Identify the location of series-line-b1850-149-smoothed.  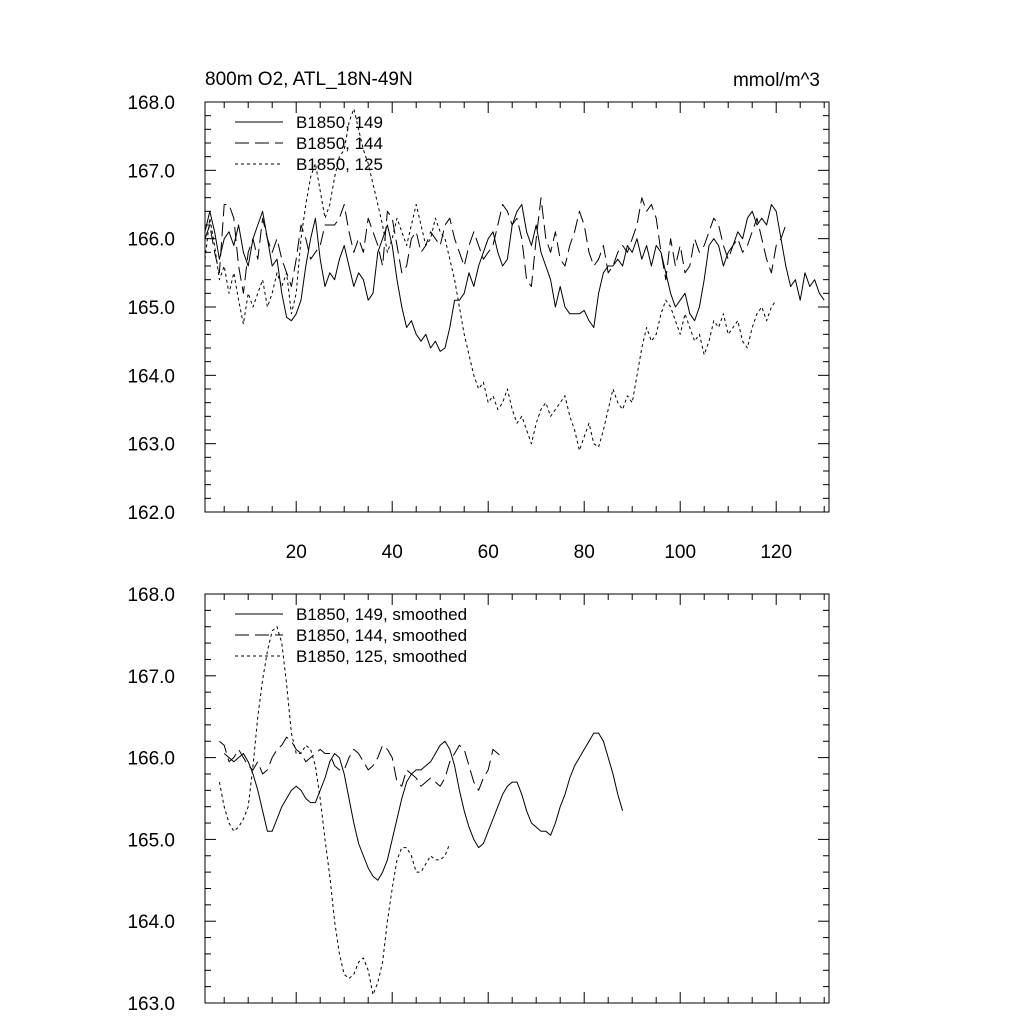
(423, 806).